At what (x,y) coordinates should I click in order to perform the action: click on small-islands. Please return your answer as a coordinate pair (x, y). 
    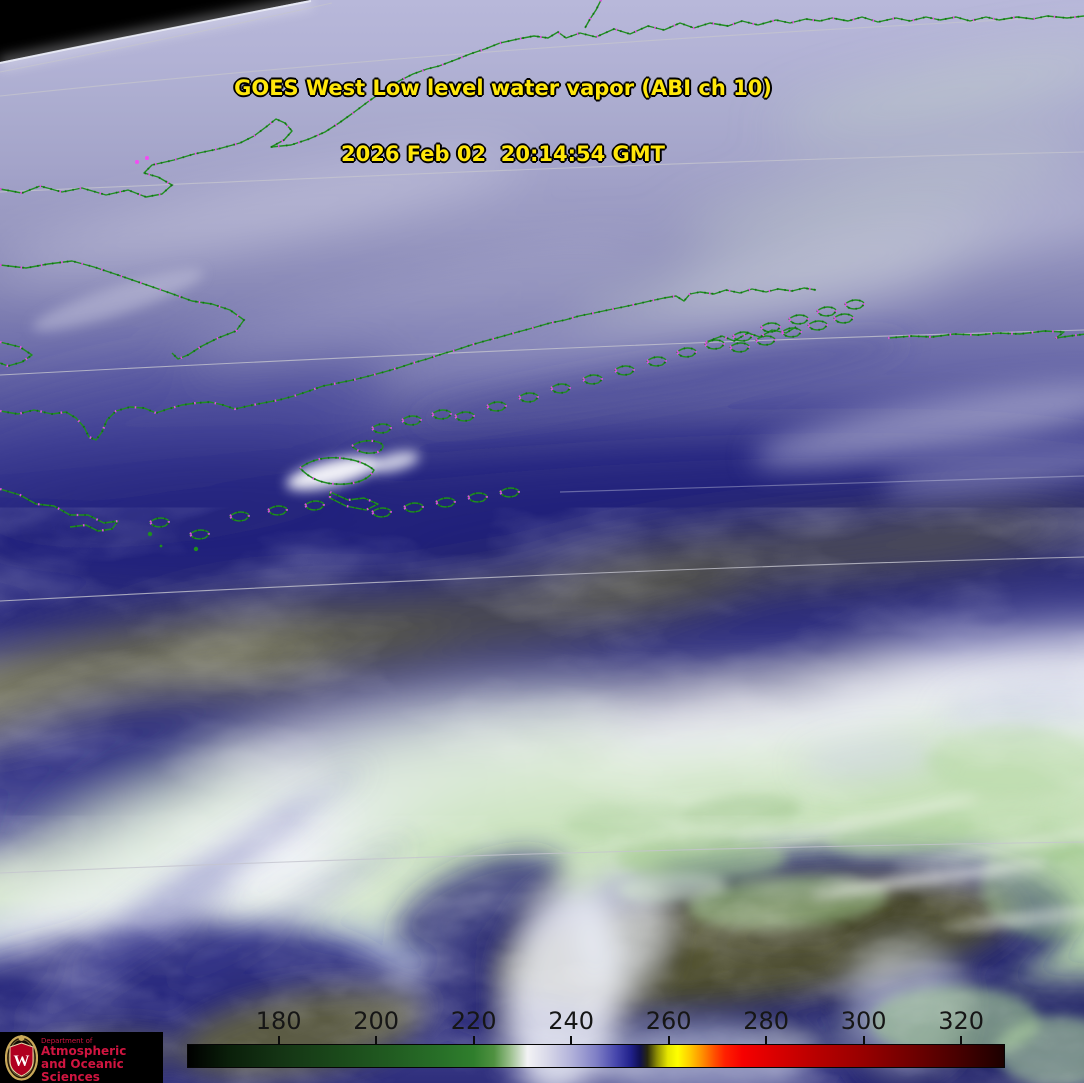
    Looking at the image, I should click on (173, 541).